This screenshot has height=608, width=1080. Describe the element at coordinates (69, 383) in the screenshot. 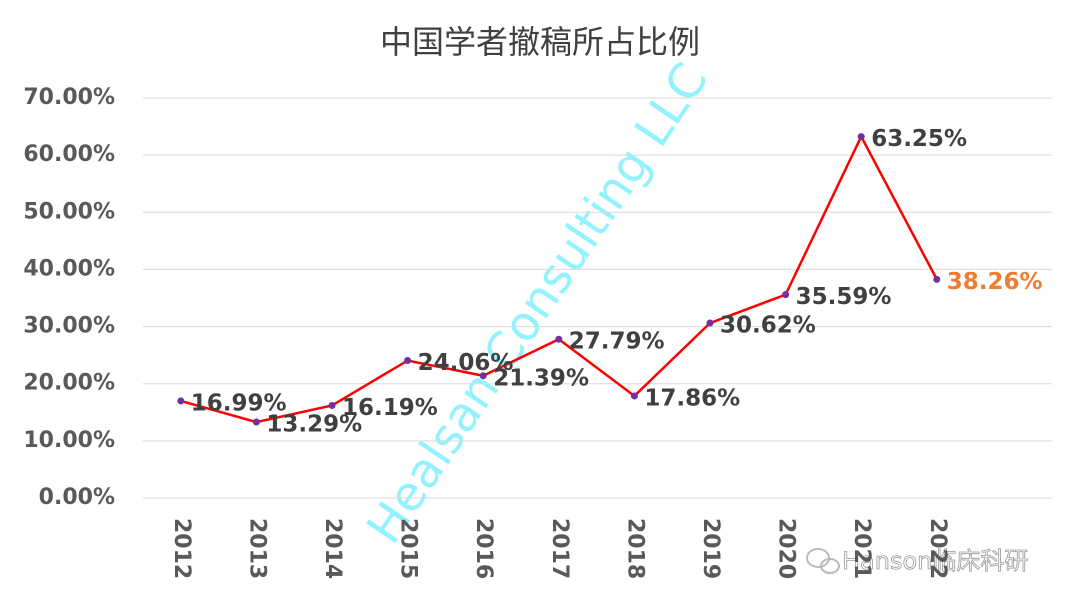

I see `y-tick-label: 20.00%` at that location.